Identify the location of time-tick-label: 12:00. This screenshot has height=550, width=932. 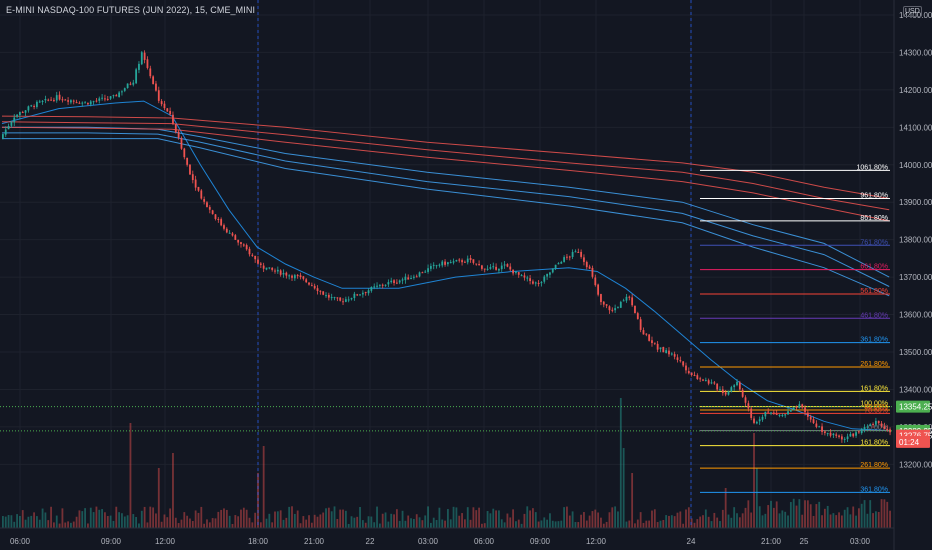
(596, 541).